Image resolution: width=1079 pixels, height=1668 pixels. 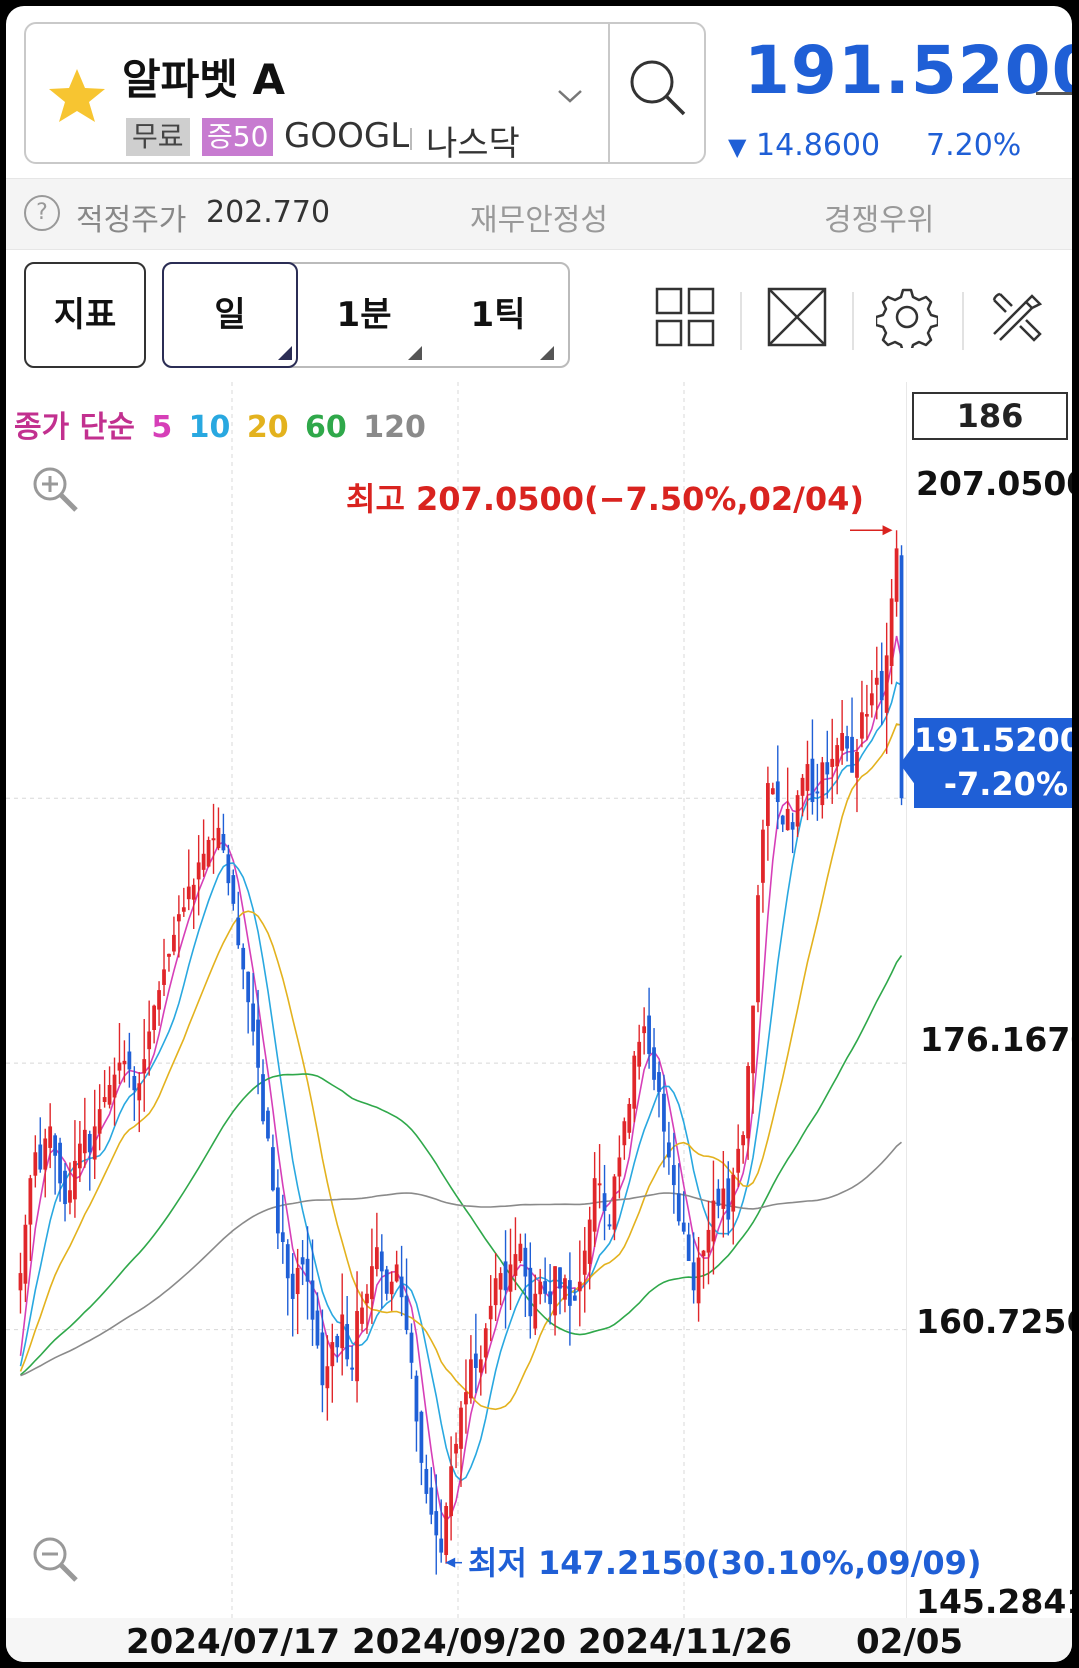 What do you see at coordinates (56, 490) in the screenshot?
I see `zoom-in-icon` at bounding box center [56, 490].